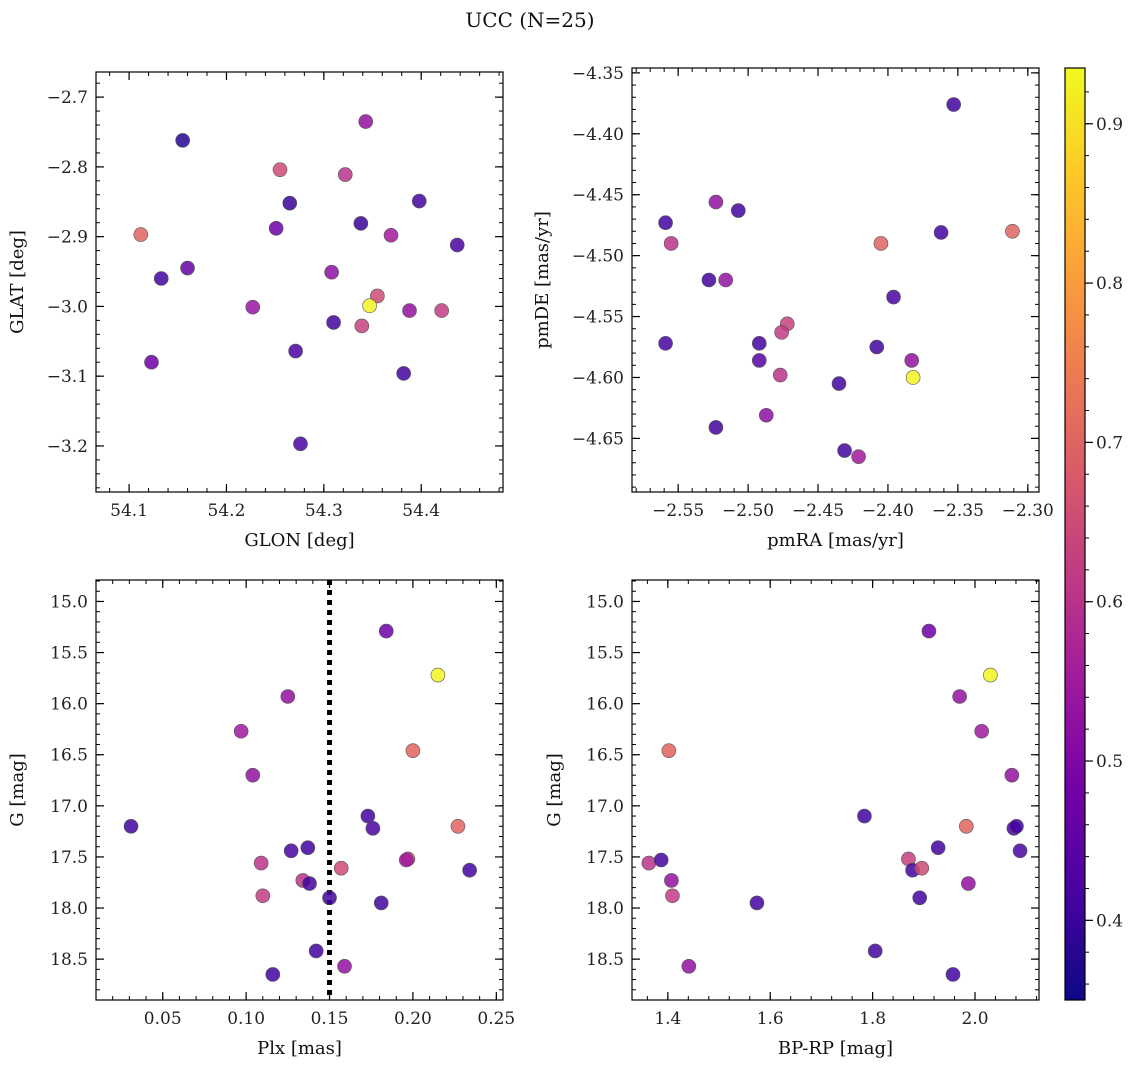  What do you see at coordinates (1075, 534) in the screenshot?
I see `colorbar-gradient` at bounding box center [1075, 534].